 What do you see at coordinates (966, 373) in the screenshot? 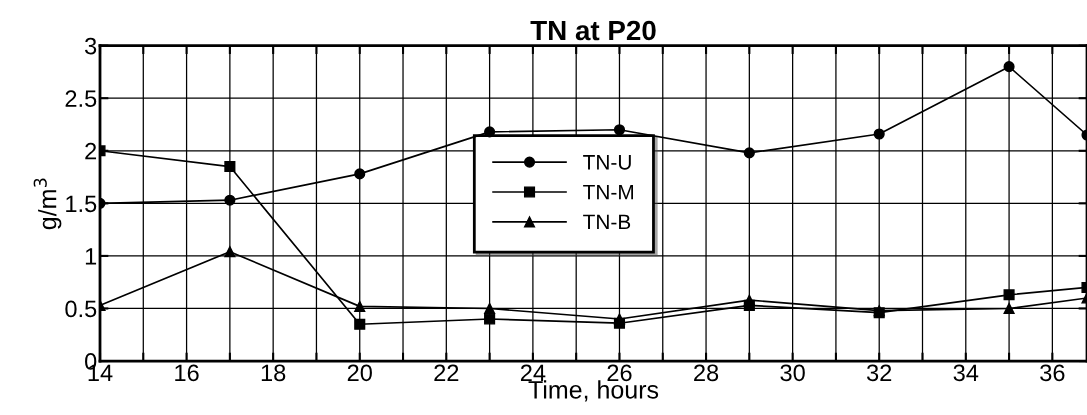
I see `x-tick-label: 34` at bounding box center [966, 373].